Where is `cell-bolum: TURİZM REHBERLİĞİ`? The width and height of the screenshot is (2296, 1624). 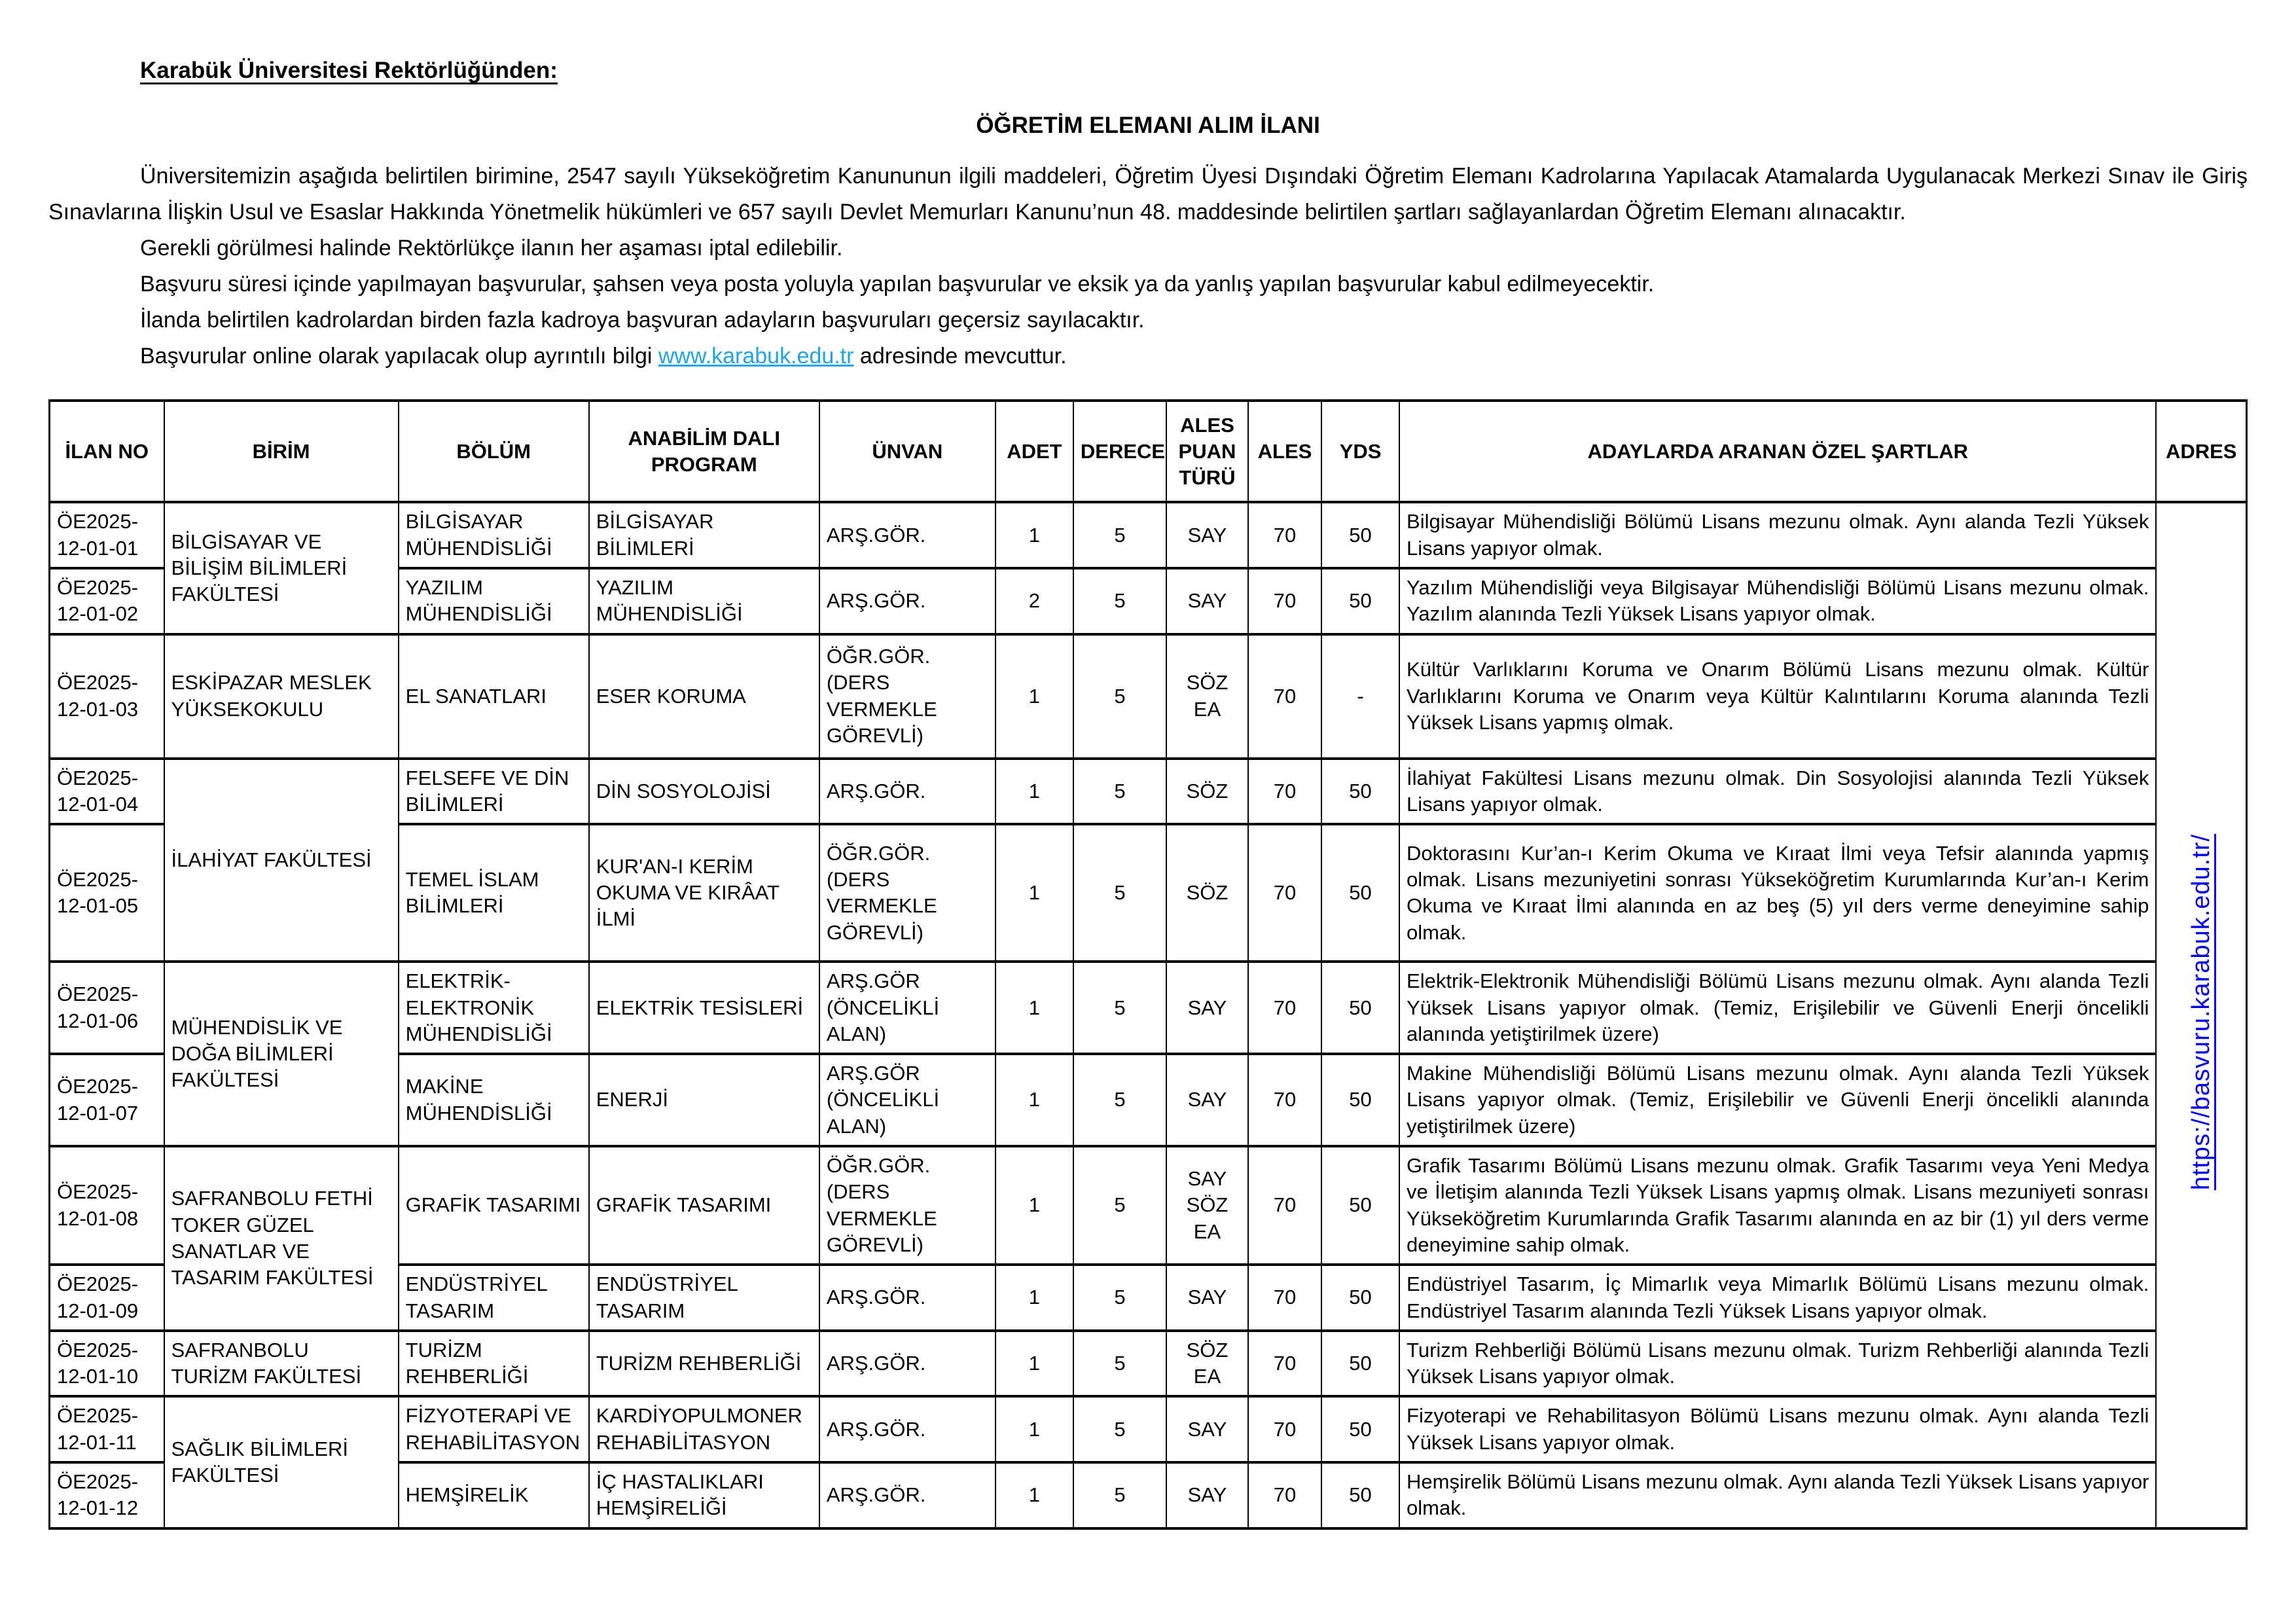
cell-bolum: TURİZM REHBERLİĞİ is located at coordinates (493, 1363).